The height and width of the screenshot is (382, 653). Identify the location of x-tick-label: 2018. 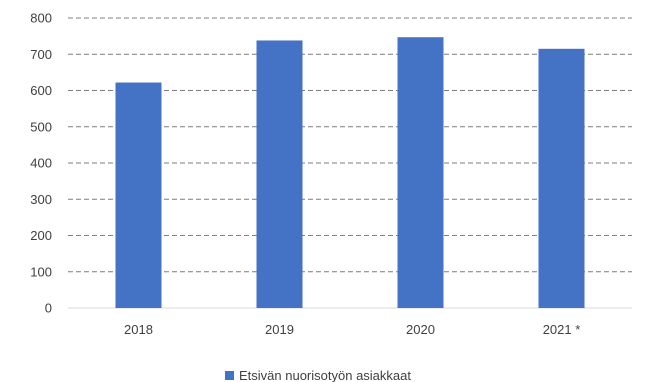
(138, 329).